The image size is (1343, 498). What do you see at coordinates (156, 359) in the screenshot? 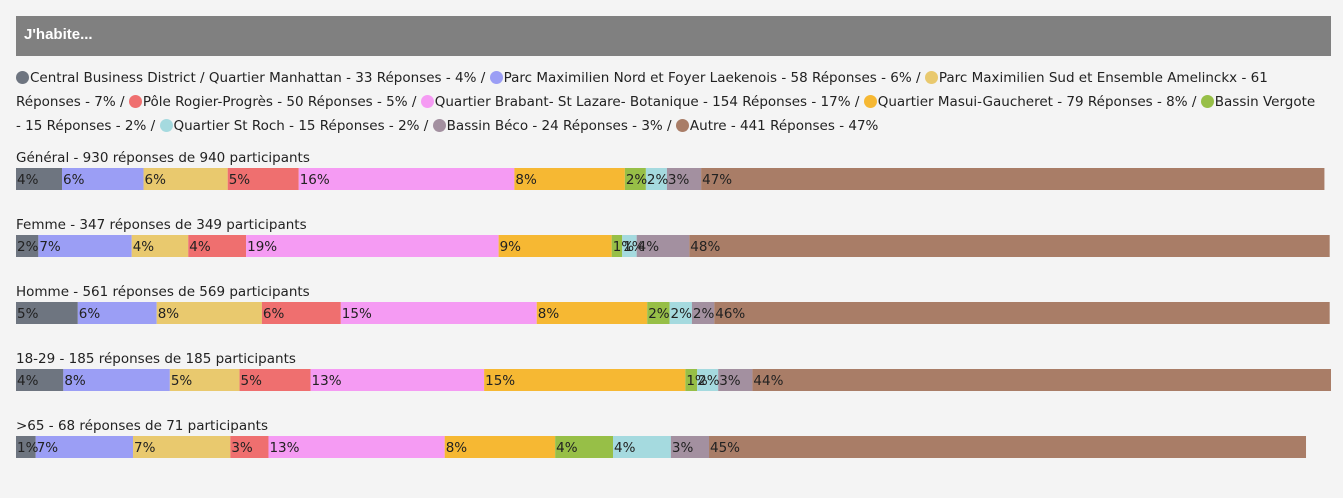
I see `row-label: 18-29 - 185 réponses de 185 participants` at bounding box center [156, 359].